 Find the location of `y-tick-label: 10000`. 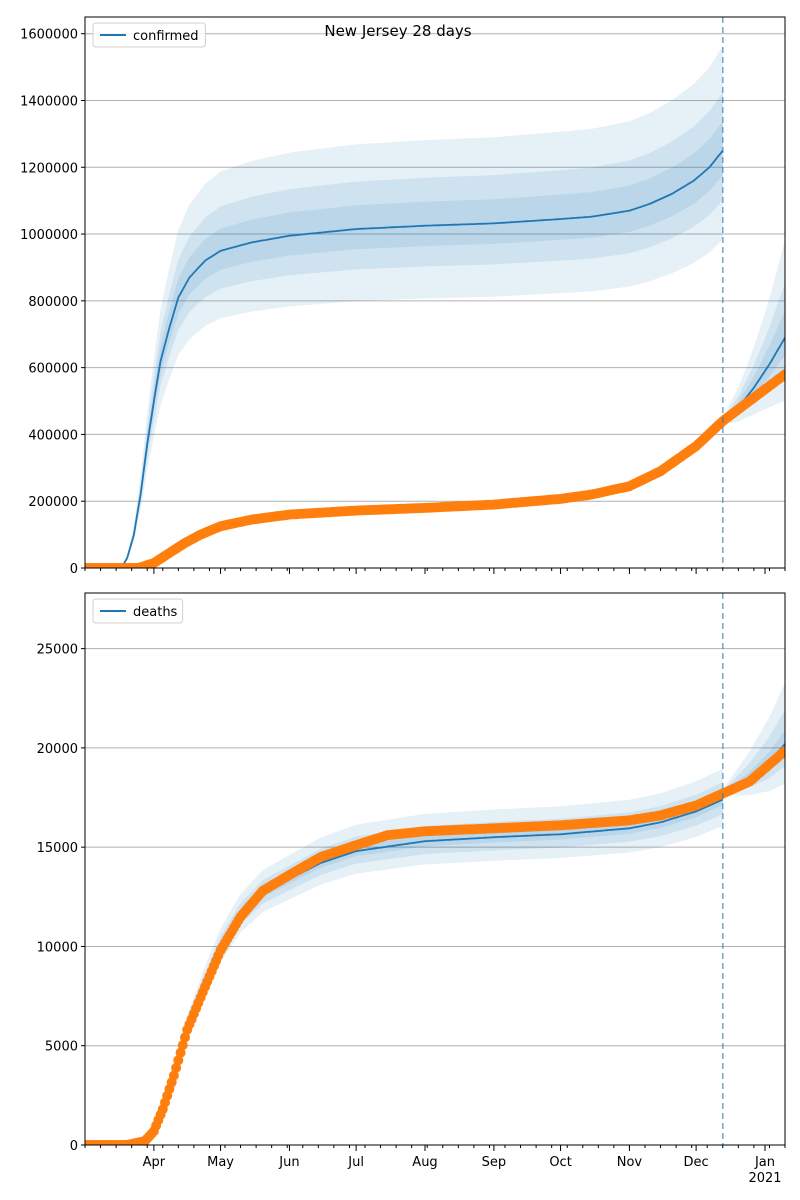

y-tick-label: 10000 is located at coordinates (57, 947).